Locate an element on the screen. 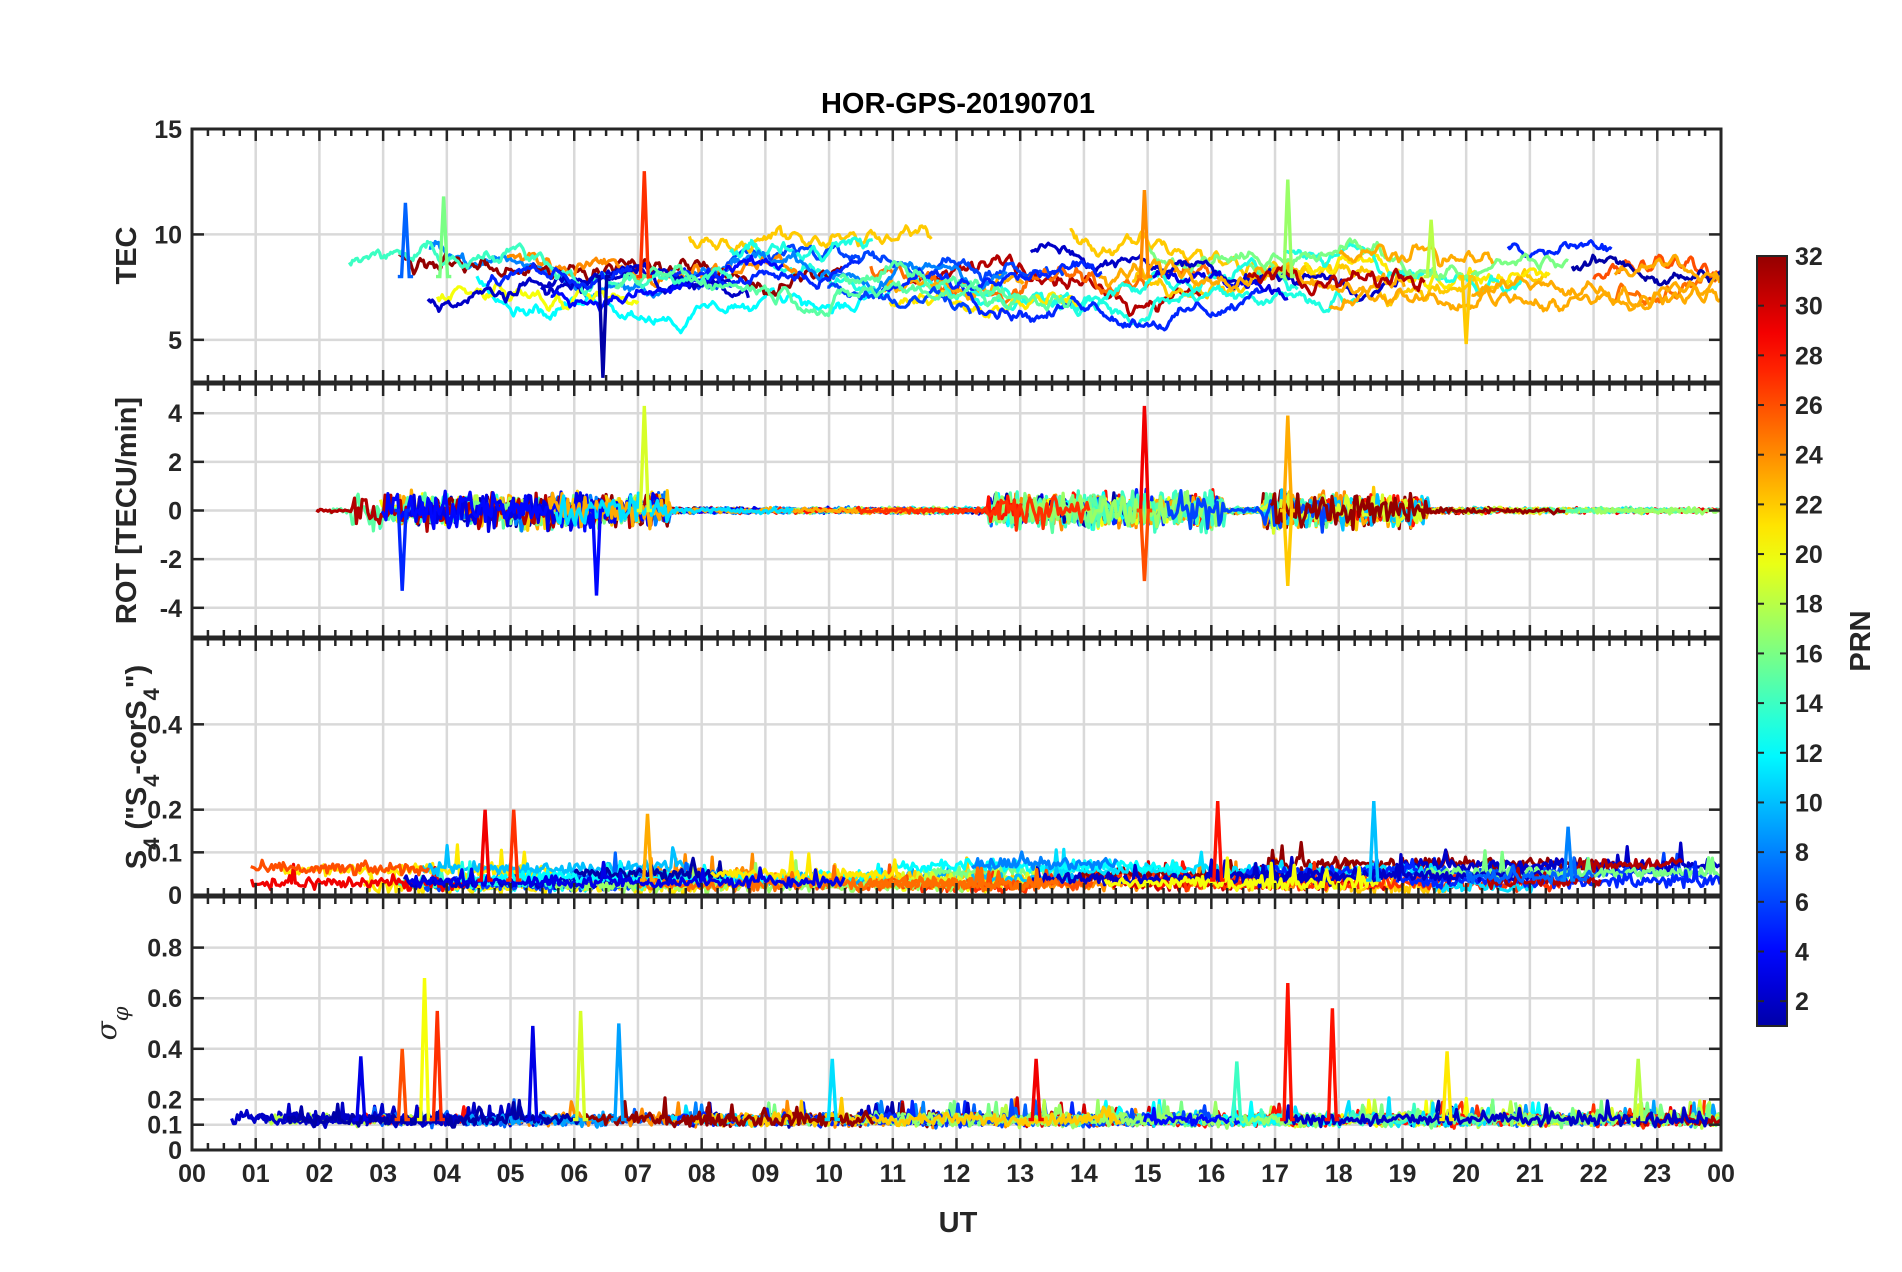 The image size is (1902, 1272). x-tick-label: 22 is located at coordinates (1594, 1174).